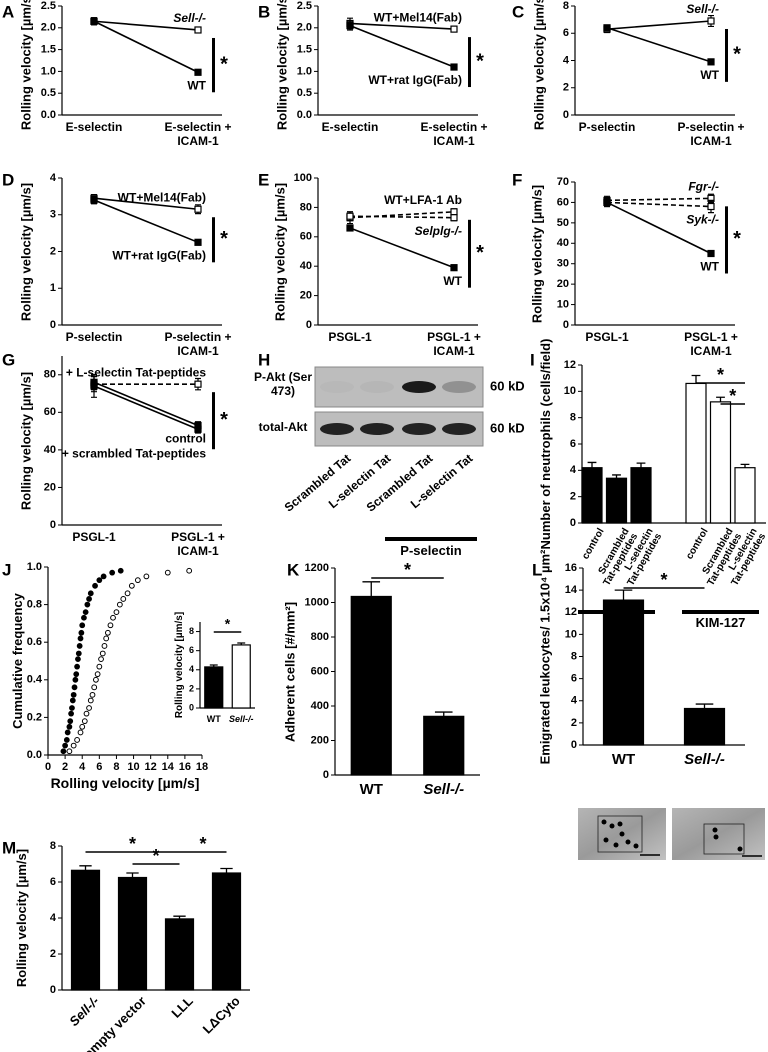  Describe the element at coordinates (34, 642) in the screenshot. I see `y-tick-label: 0.6` at that location.